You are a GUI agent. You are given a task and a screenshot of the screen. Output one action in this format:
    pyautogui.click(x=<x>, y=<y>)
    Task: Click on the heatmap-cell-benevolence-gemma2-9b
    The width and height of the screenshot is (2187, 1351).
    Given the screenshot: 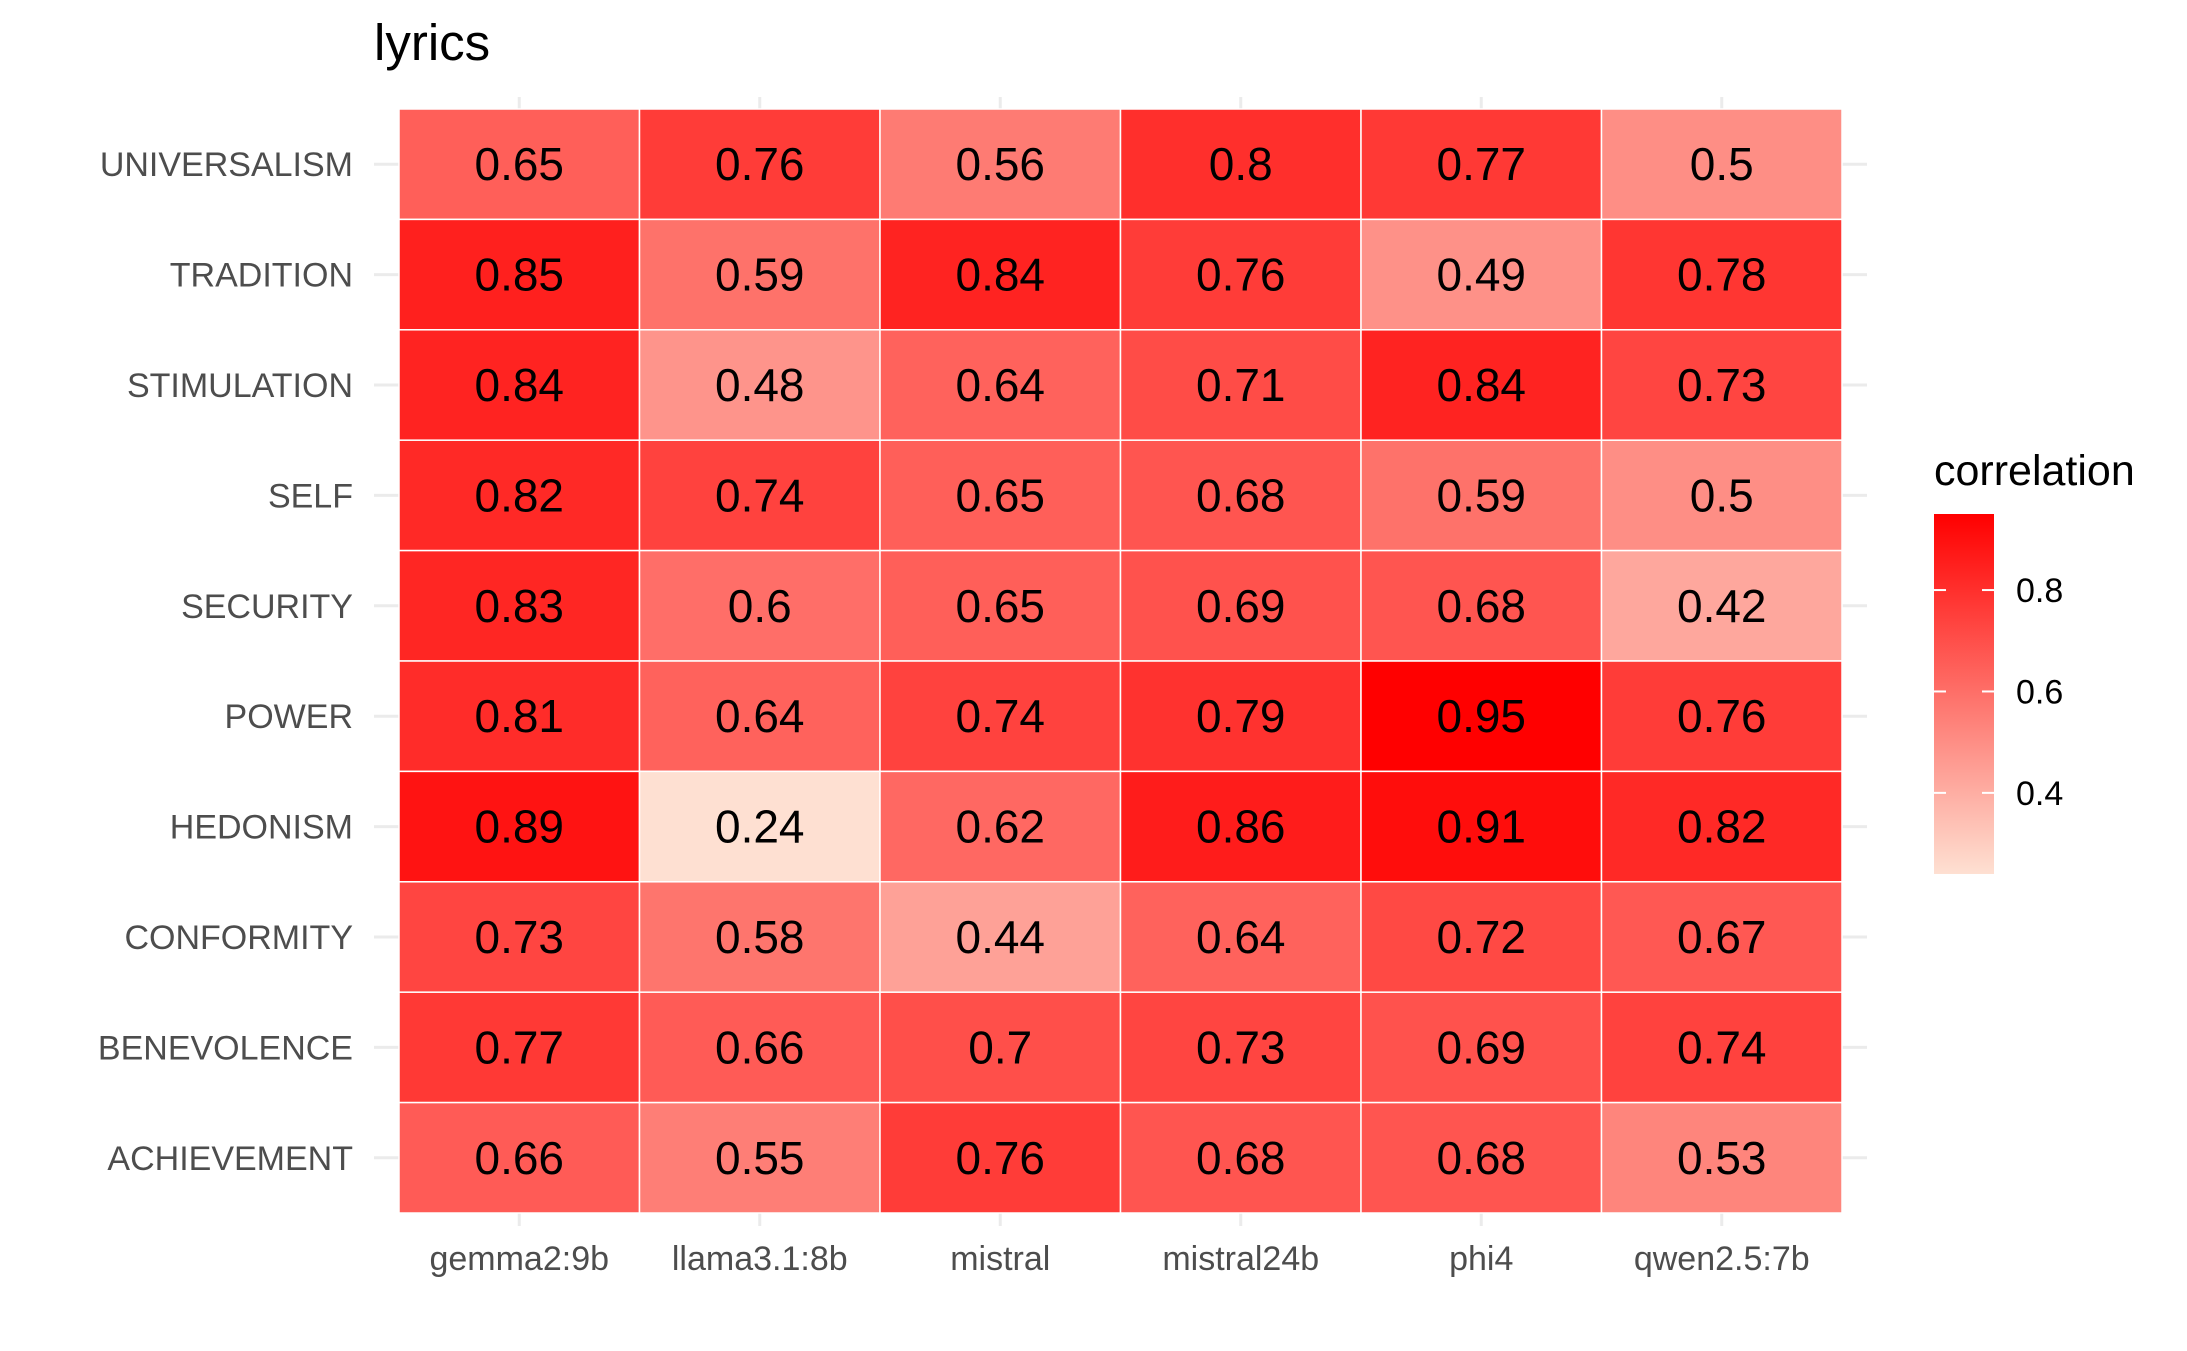 What is the action you would take?
    pyautogui.click(x=519, y=1047)
    